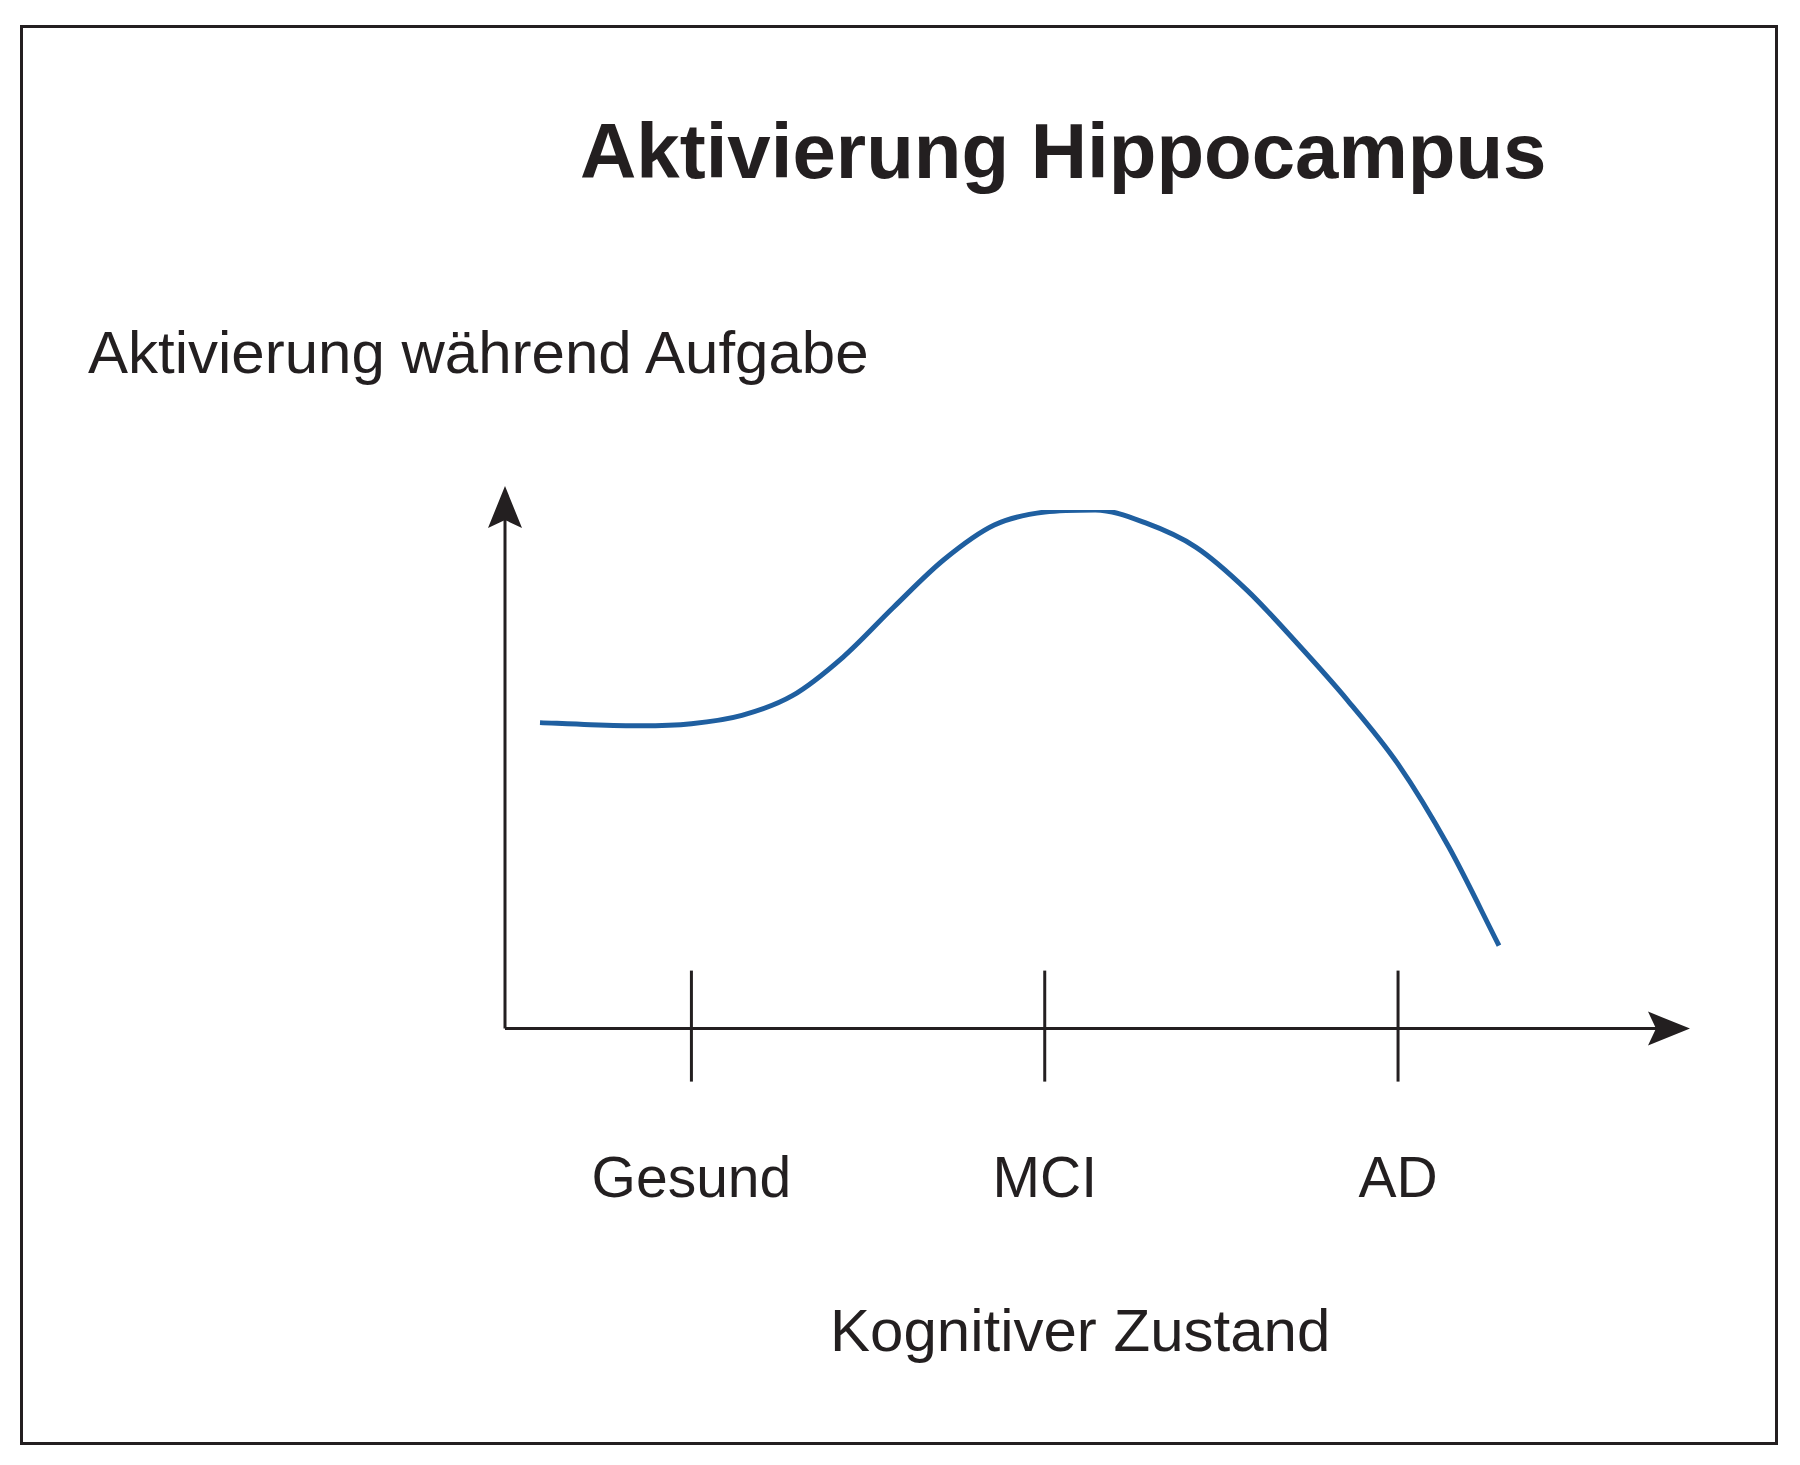 The image size is (1800, 1465). What do you see at coordinates (1080, 1330) in the screenshot?
I see `x-axis-title: Kognitiver Zustand` at bounding box center [1080, 1330].